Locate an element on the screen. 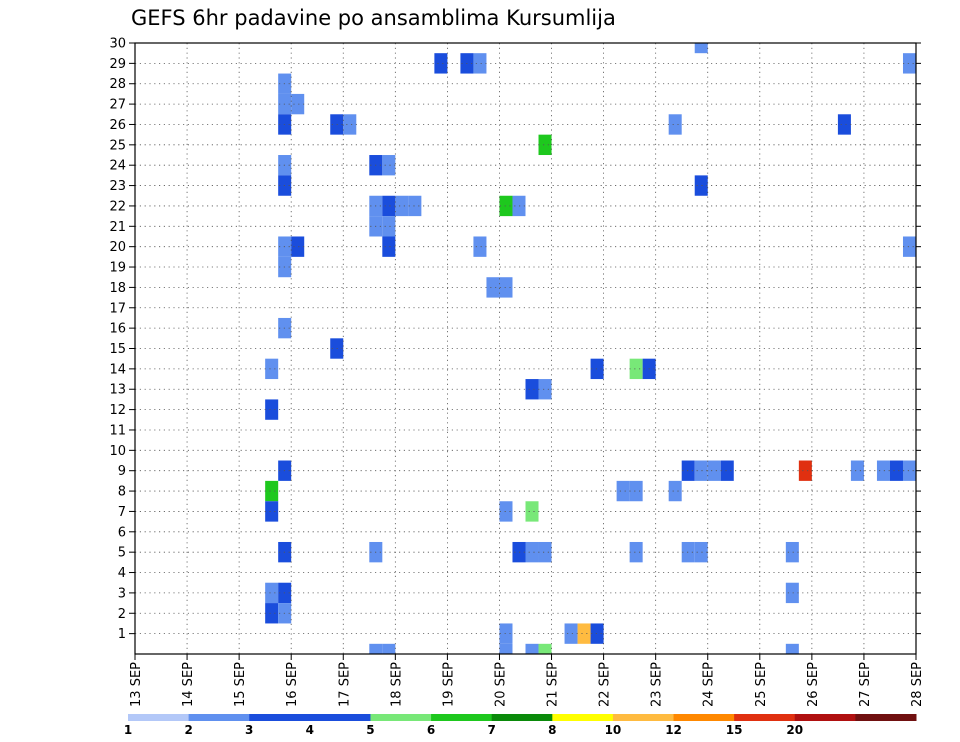 This screenshot has height=742, width=960. colorbar-label: 7 is located at coordinates (492, 730).